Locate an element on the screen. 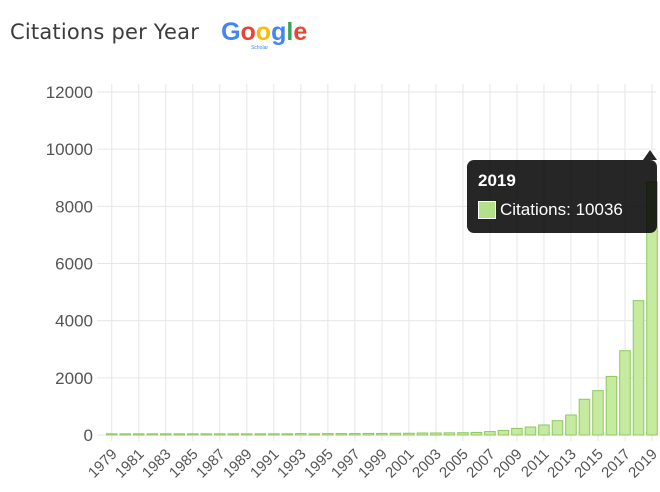 The width and height of the screenshot is (660, 492). y-tick-label: 12000 is located at coordinates (69, 92).